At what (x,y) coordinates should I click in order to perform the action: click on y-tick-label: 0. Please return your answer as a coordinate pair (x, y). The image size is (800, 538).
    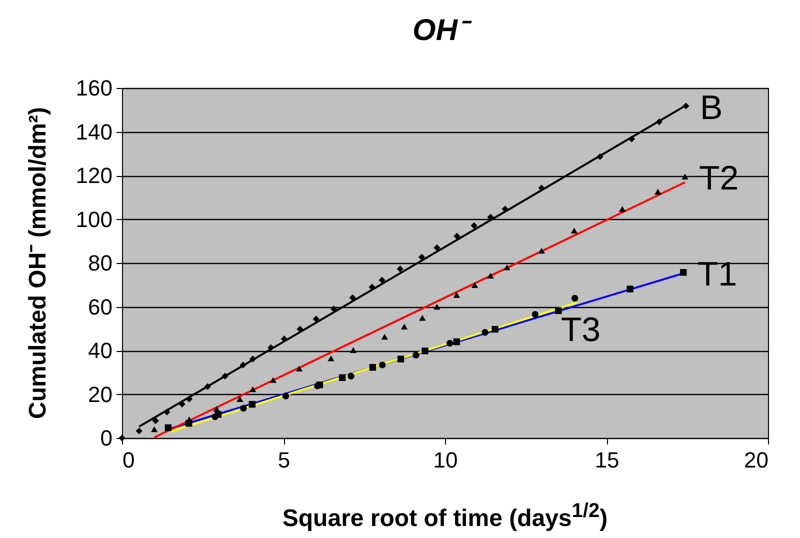
    Looking at the image, I should click on (106, 438).